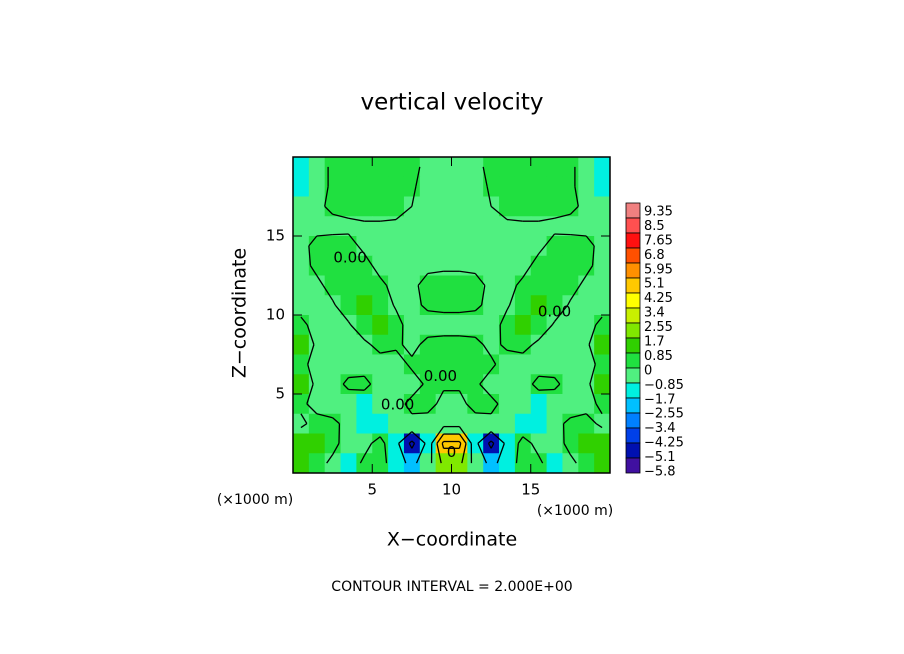 This screenshot has width=904, height=654. I want to click on chart-title: vertical velocity, so click(452, 103).